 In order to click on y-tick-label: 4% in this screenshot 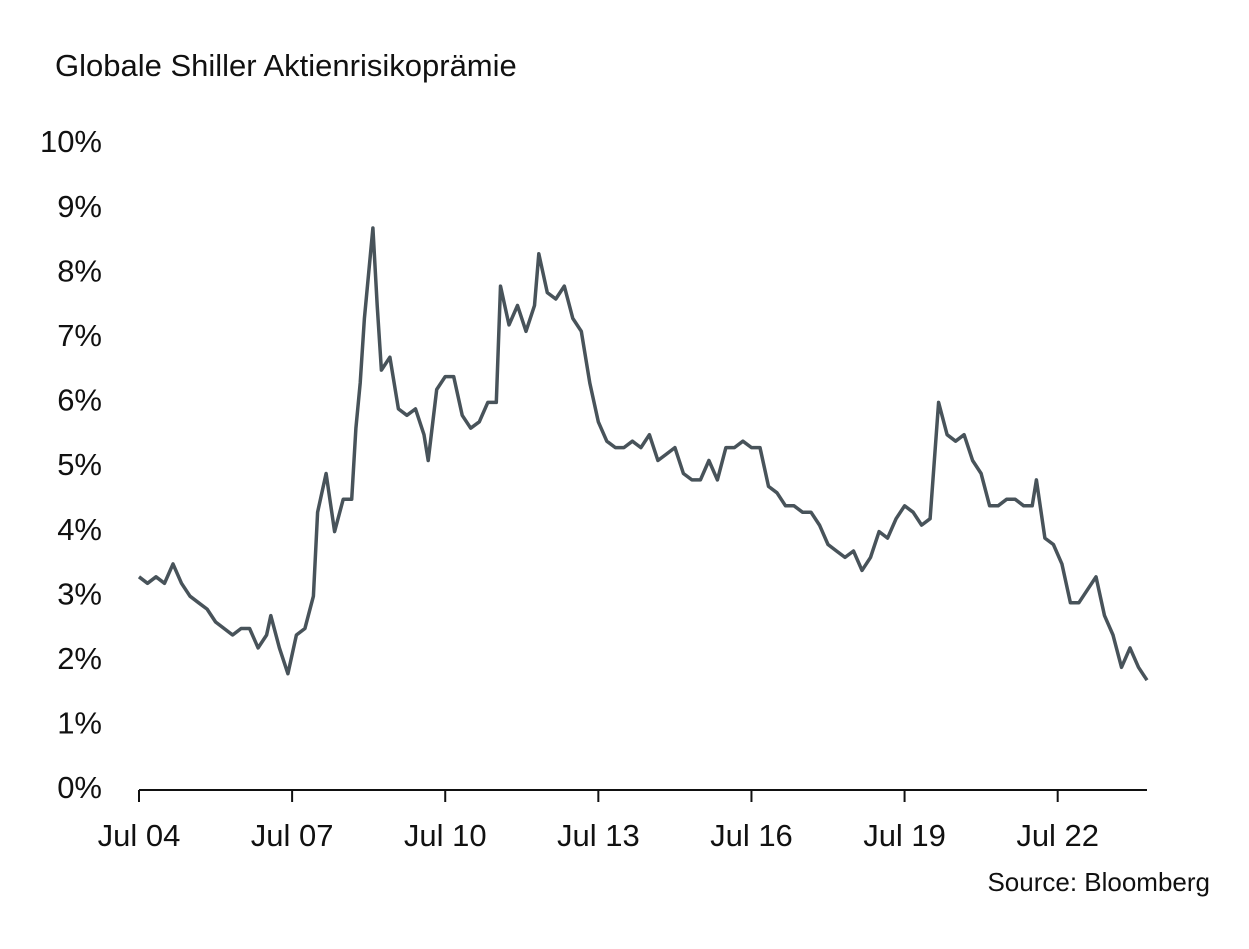, I will do `click(79, 529)`.